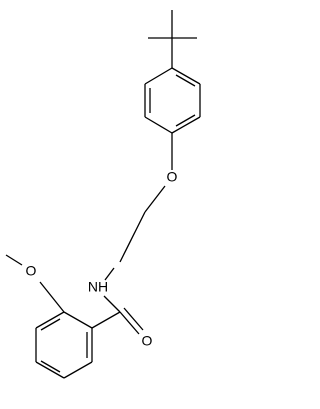  I want to click on atom-label: NH, so click(98, 287).